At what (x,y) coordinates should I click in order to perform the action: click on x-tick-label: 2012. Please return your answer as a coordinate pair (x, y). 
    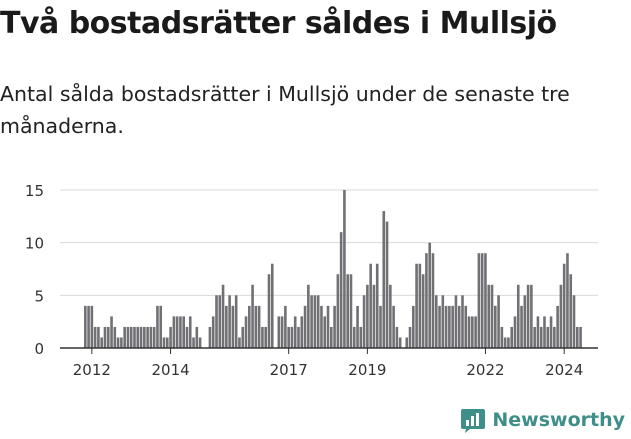
    Looking at the image, I should click on (92, 370).